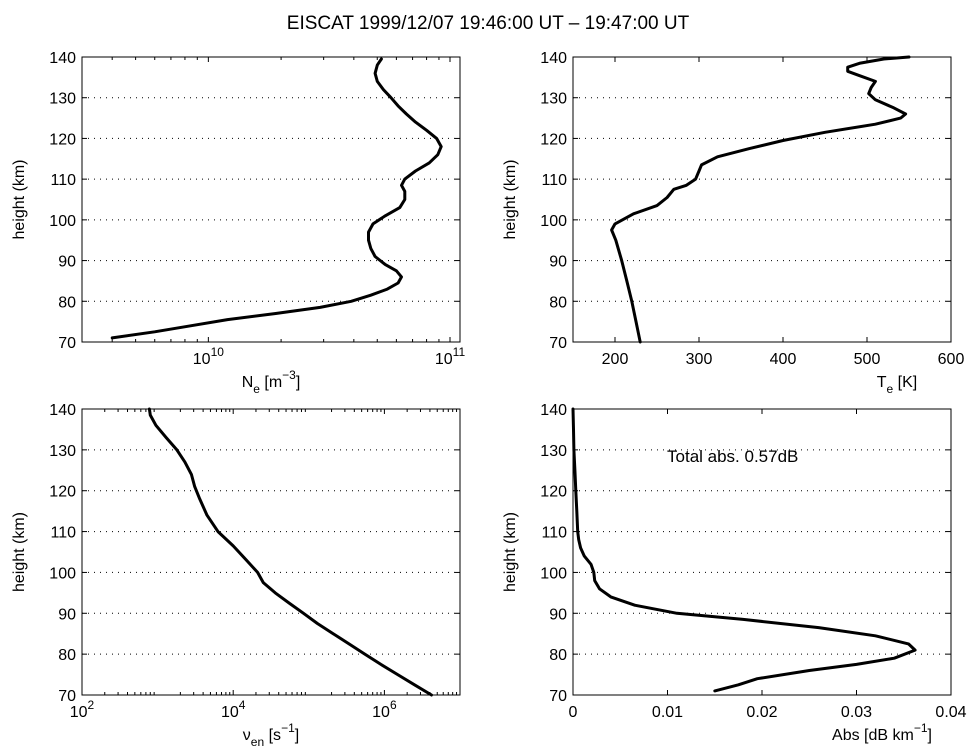 The image size is (976, 753). I want to click on x-axis-label: Ne [m−3], so click(271, 382).